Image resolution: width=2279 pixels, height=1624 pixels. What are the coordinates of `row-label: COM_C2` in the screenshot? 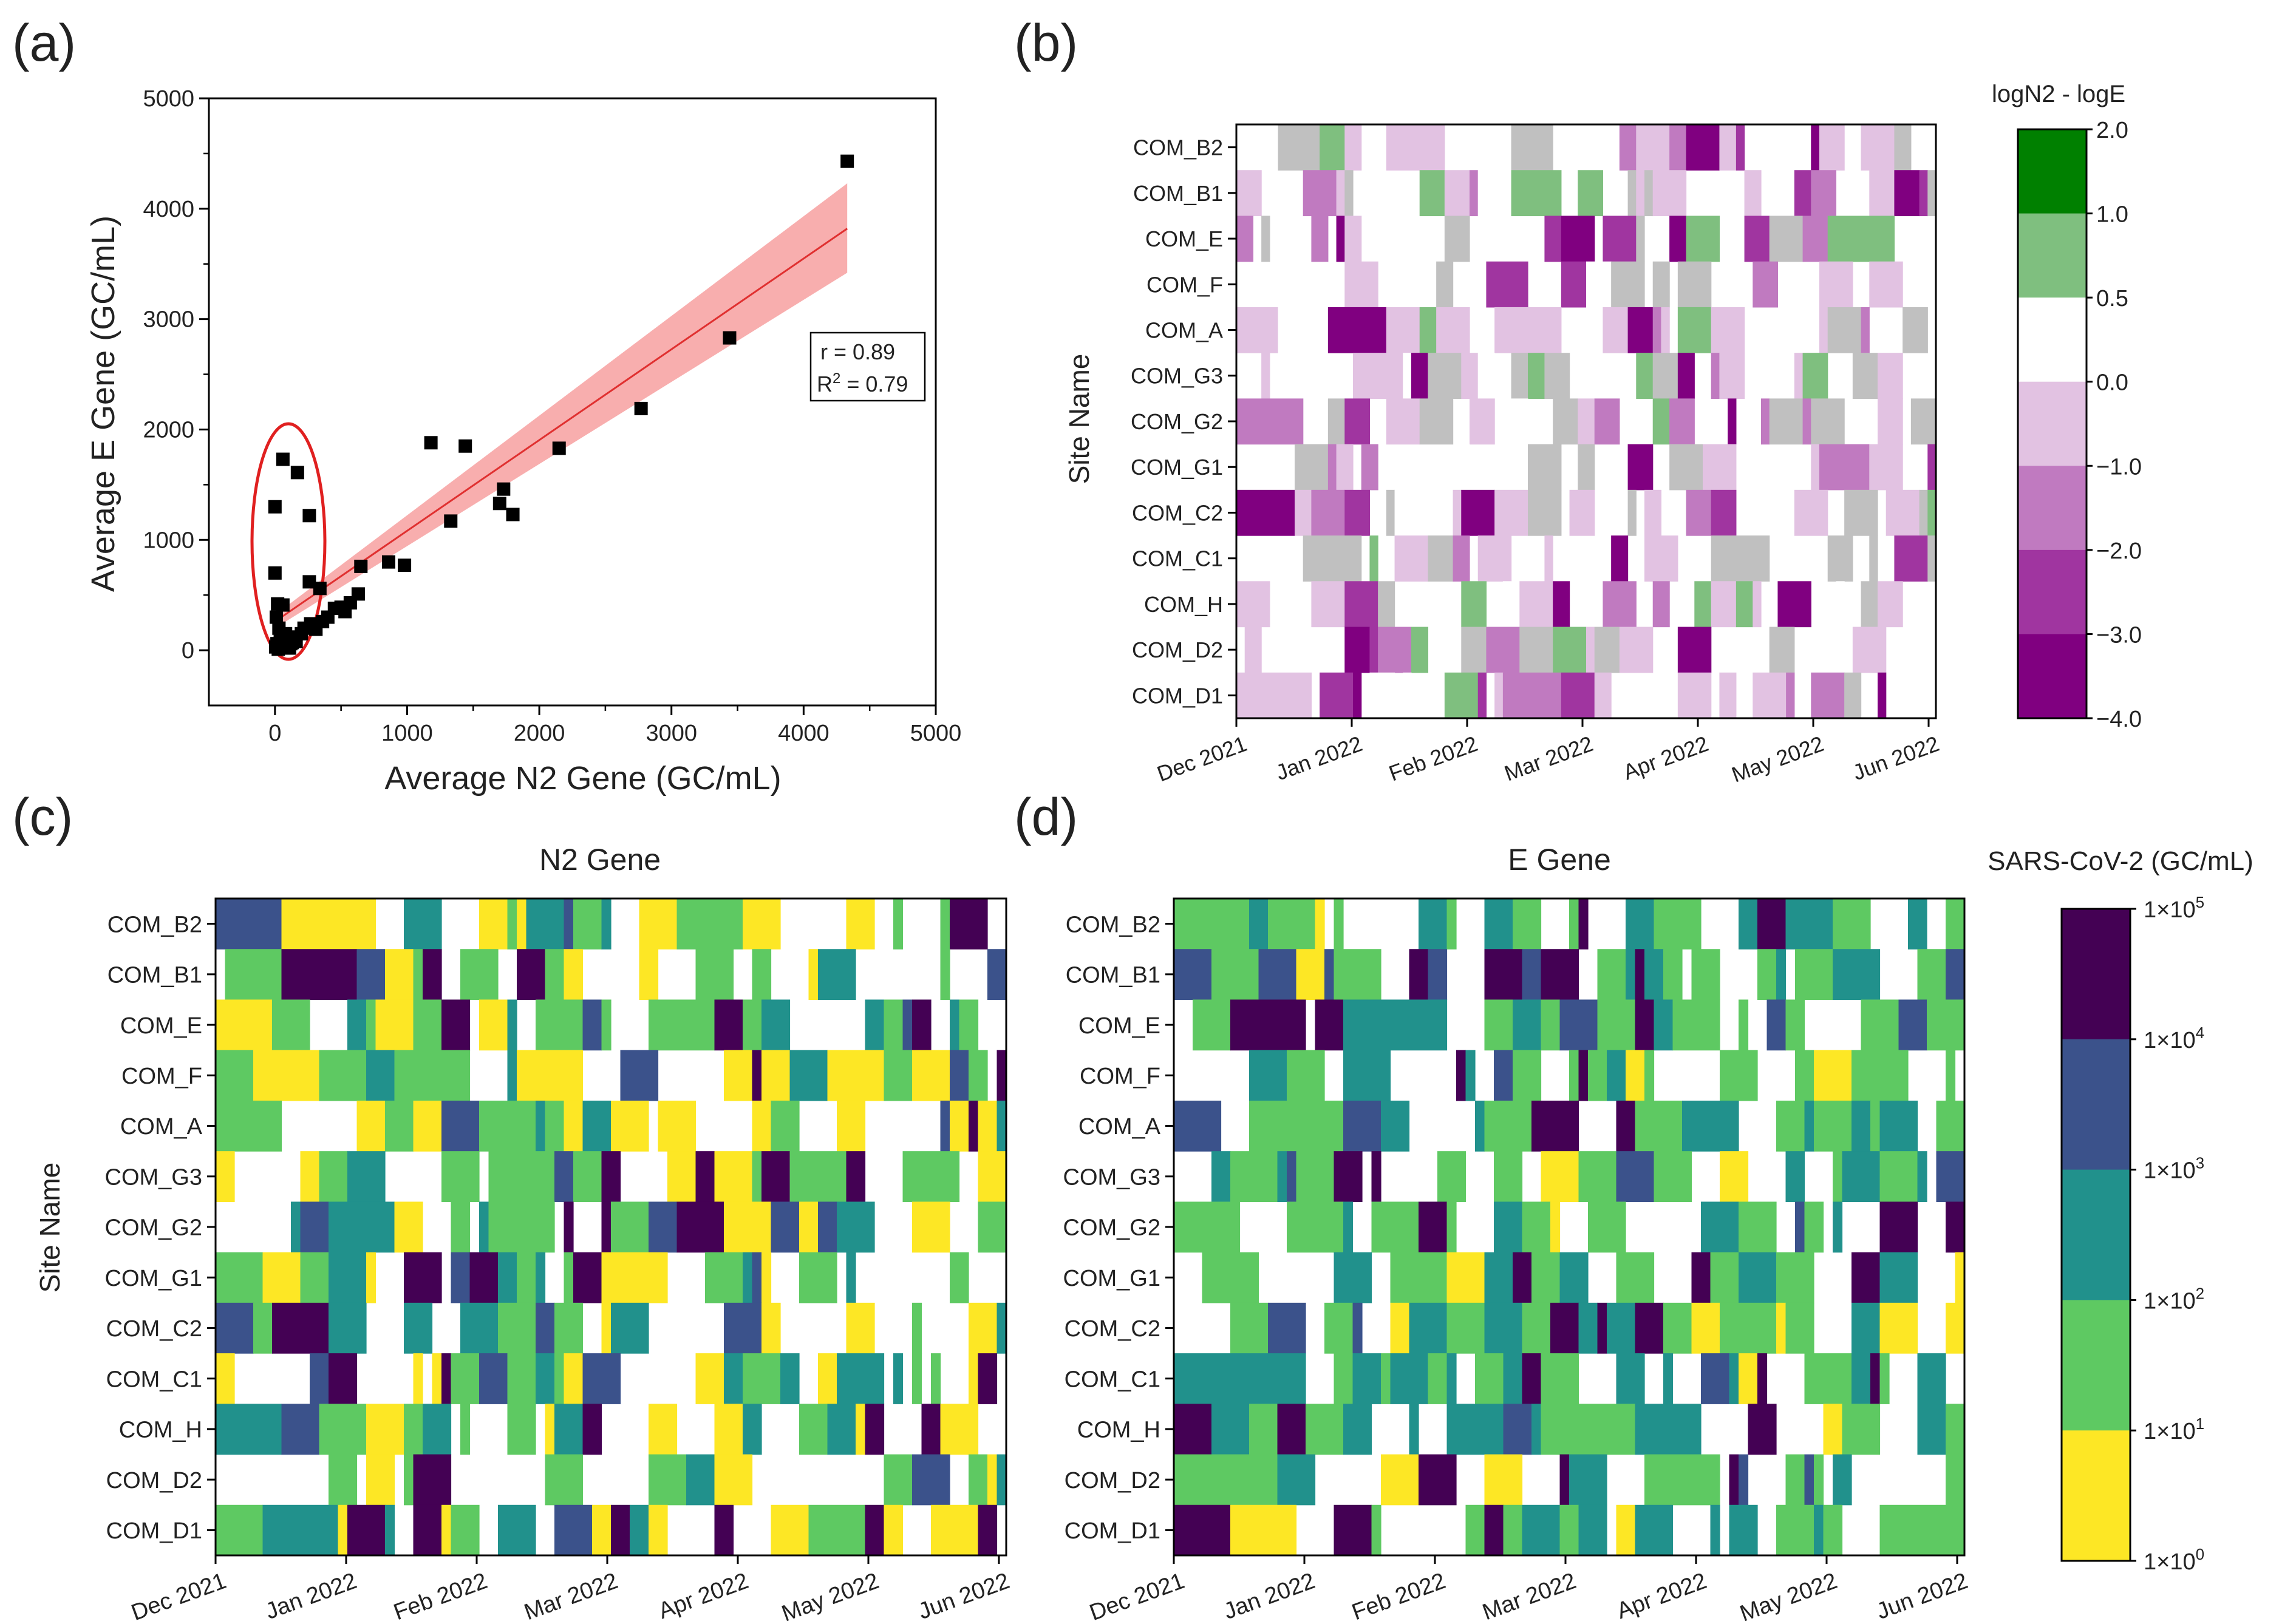 It's located at (1177, 512).